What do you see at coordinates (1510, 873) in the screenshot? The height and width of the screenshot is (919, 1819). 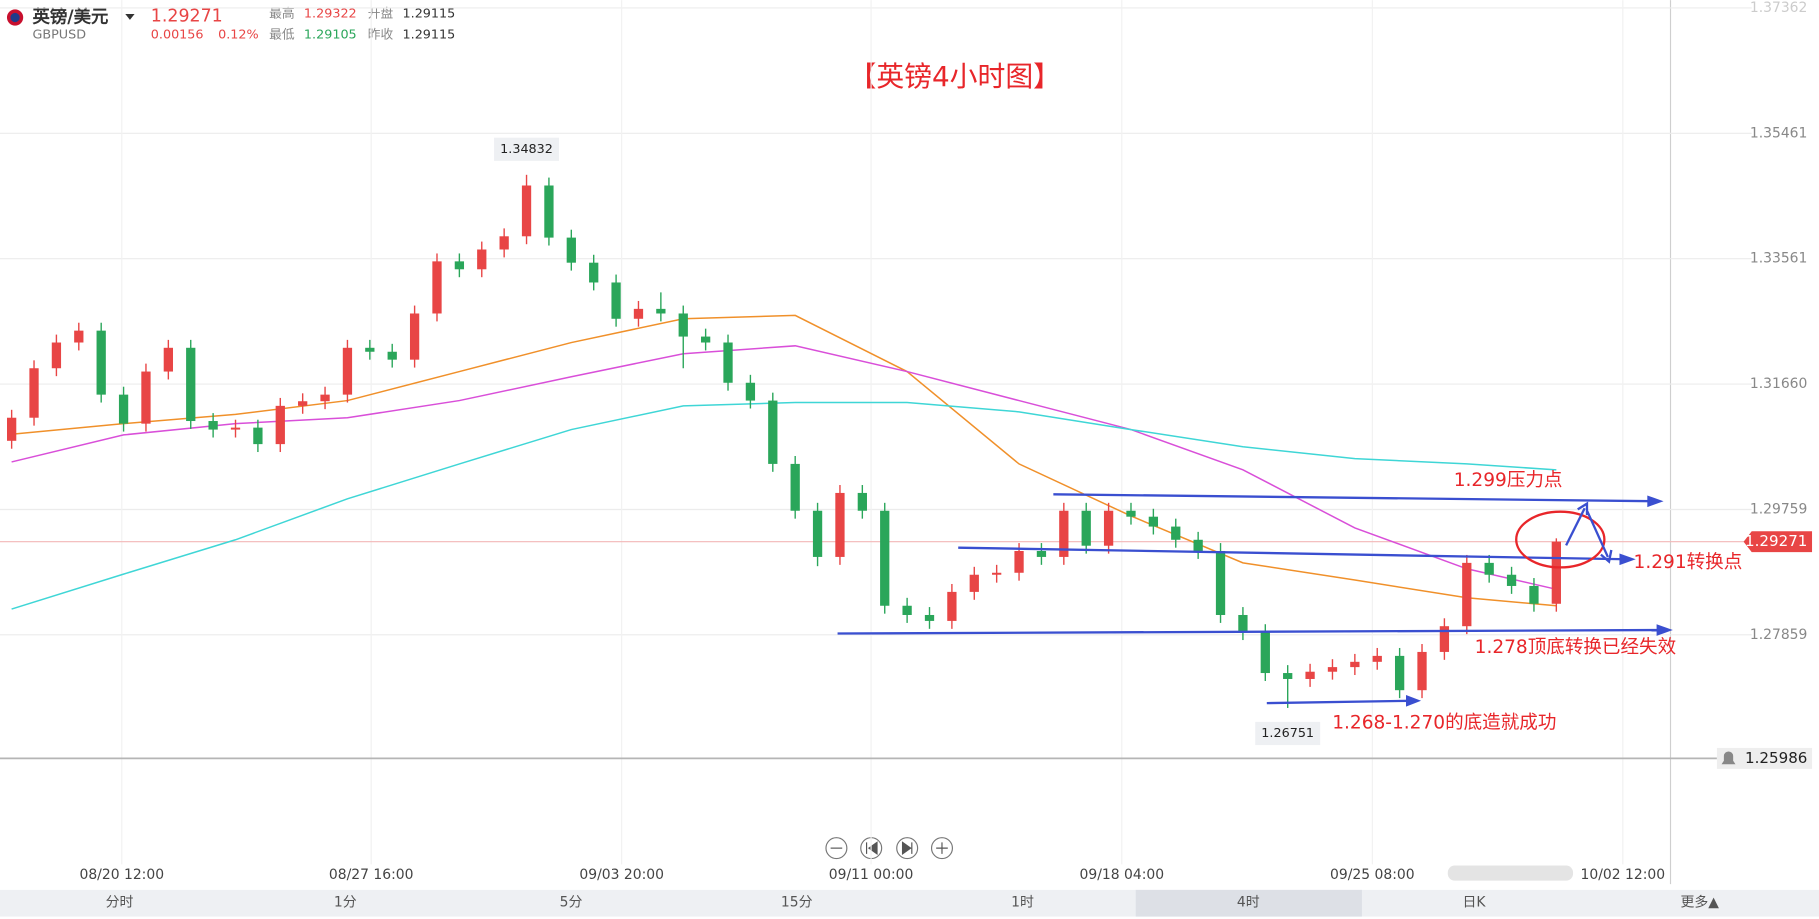 I see `scroll-handle` at bounding box center [1510, 873].